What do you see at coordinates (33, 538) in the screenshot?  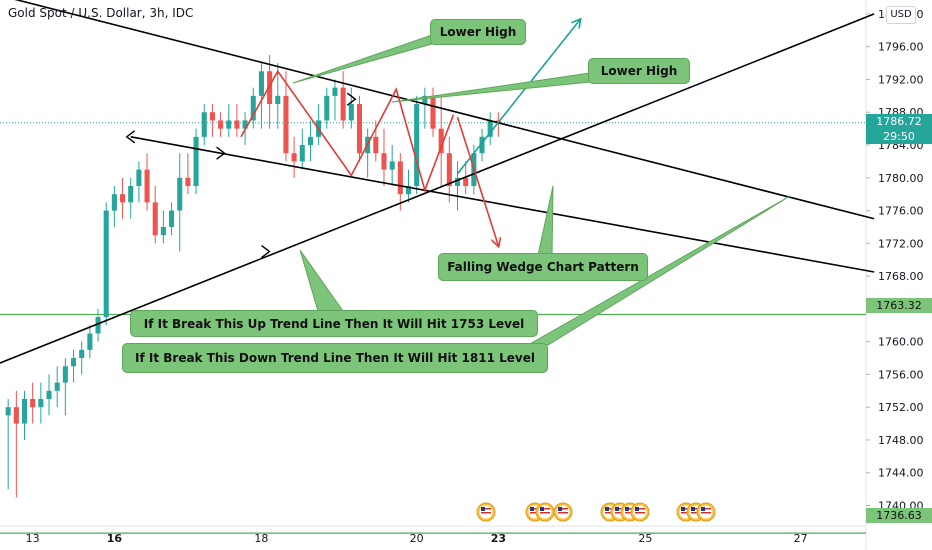 I see `x-tick-label: 13` at bounding box center [33, 538].